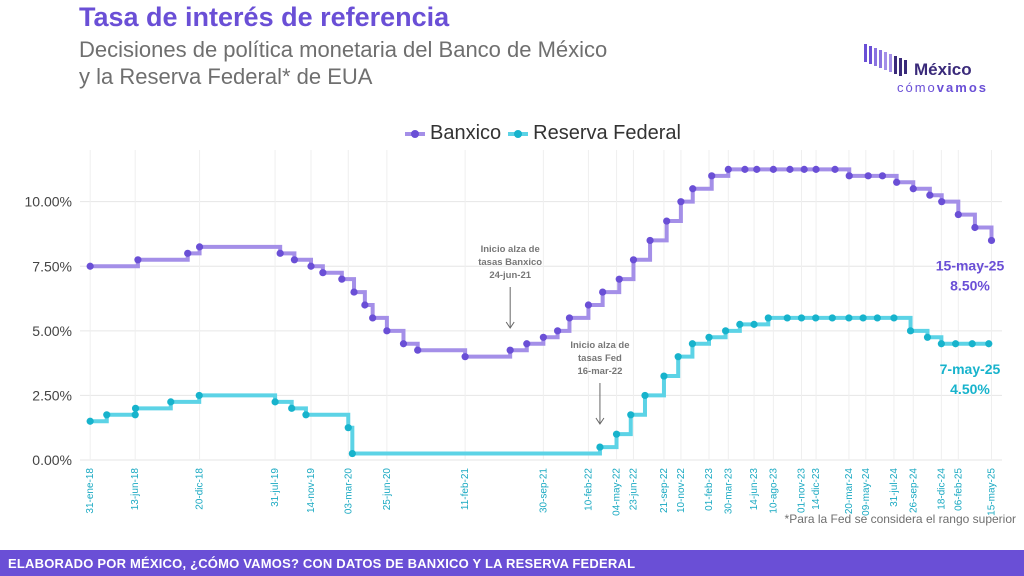  What do you see at coordinates (135, 489) in the screenshot?
I see `x-tick-label: 13-jun-18` at bounding box center [135, 489].